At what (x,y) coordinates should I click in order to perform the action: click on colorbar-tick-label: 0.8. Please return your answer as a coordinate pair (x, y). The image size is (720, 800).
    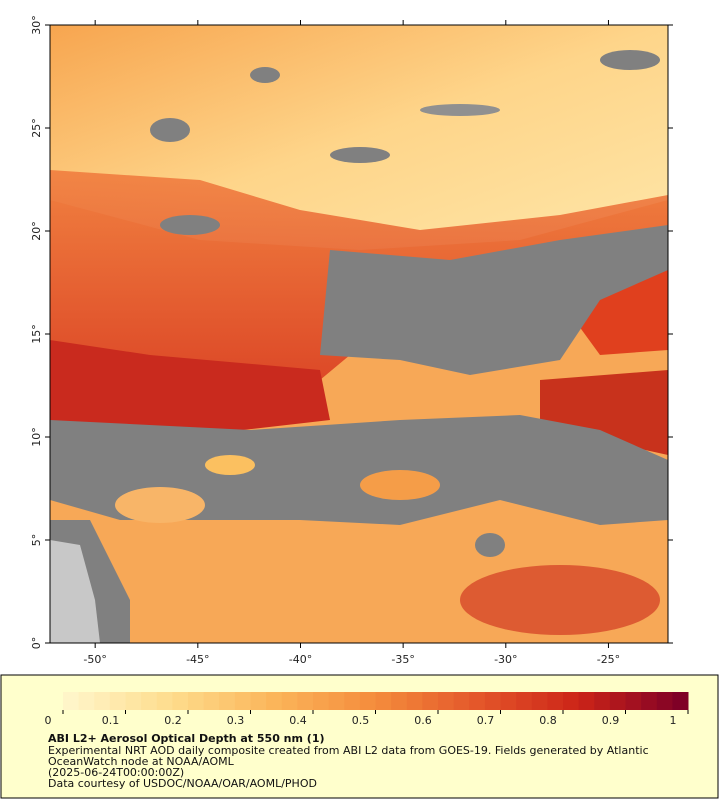
    Looking at the image, I should click on (548, 720).